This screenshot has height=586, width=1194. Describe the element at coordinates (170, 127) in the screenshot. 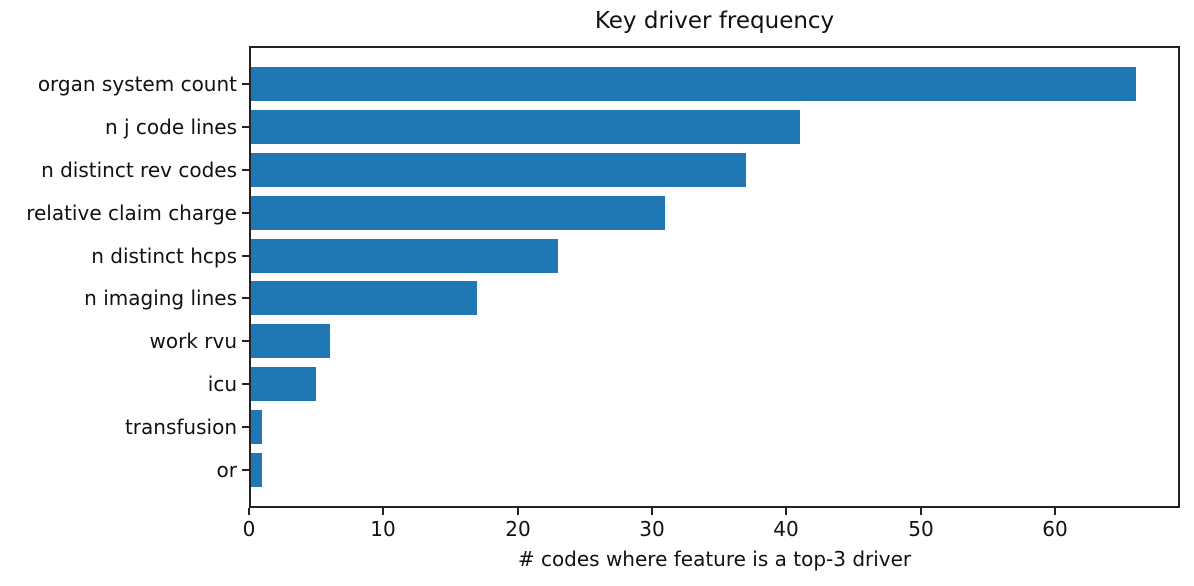

I see `y-tick-label: n j code lines` at that location.